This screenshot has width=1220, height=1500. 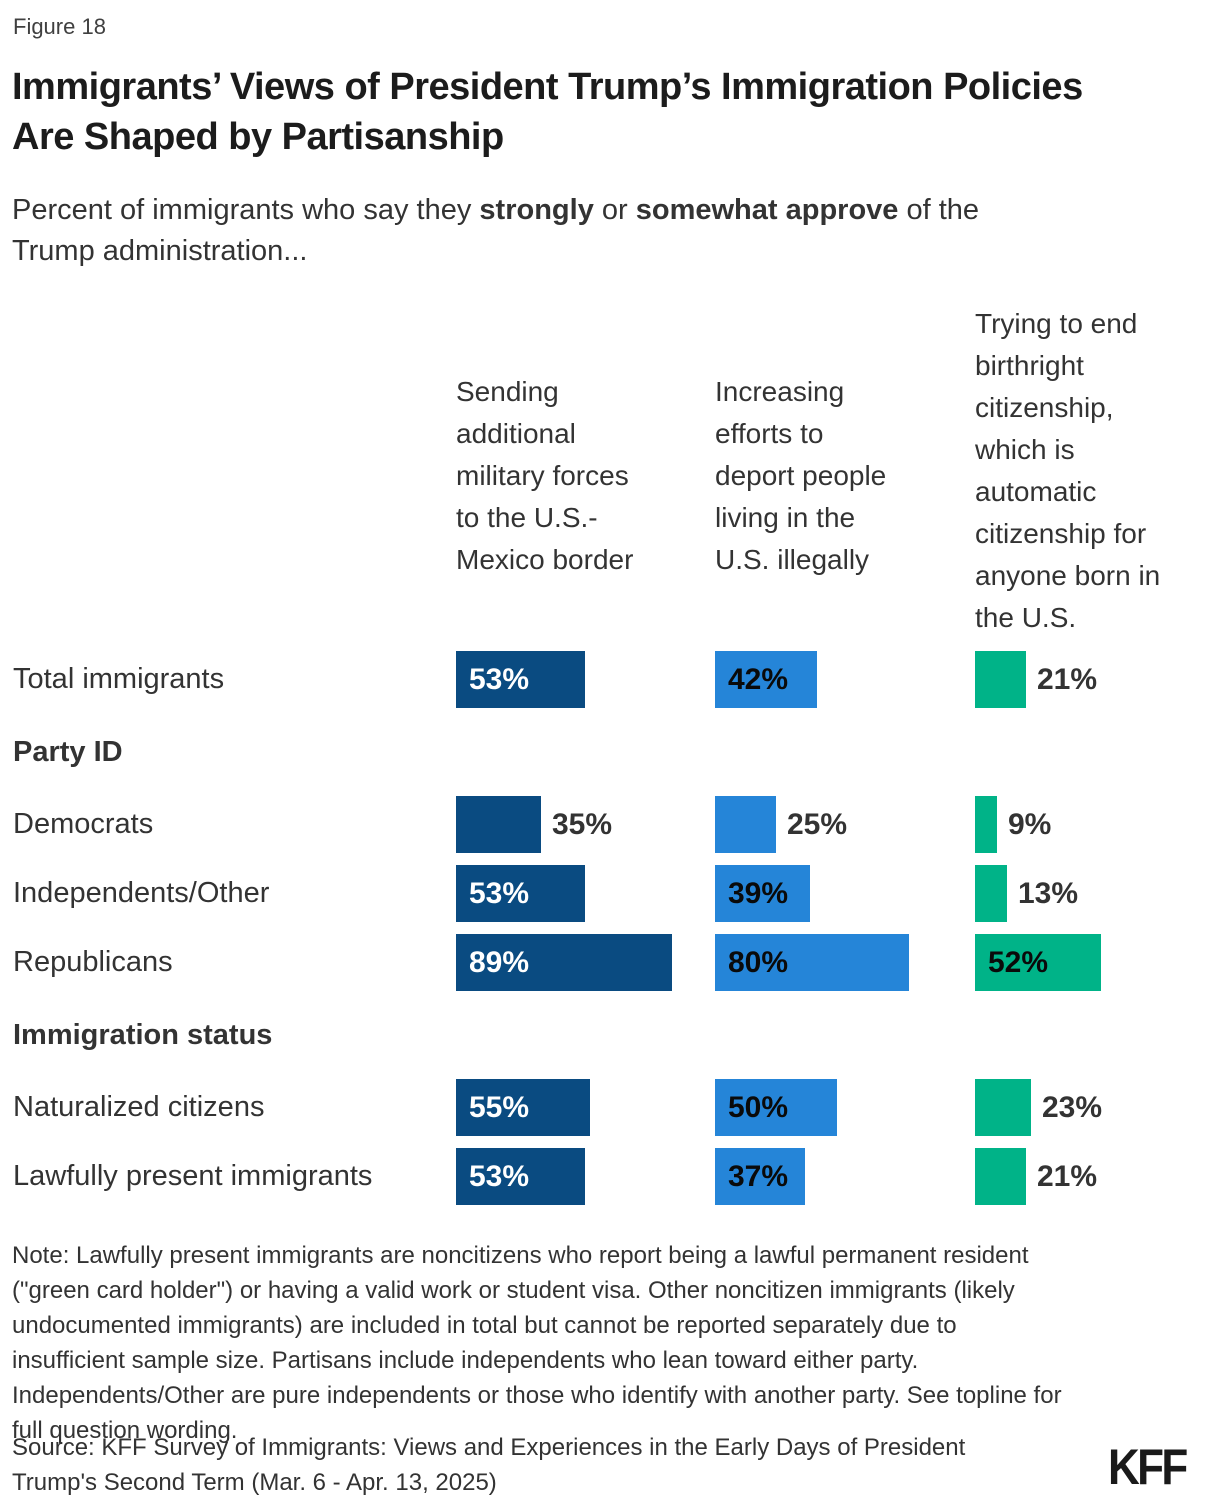 I want to click on bar-cell: 50%, so click(x=776, y=1107).